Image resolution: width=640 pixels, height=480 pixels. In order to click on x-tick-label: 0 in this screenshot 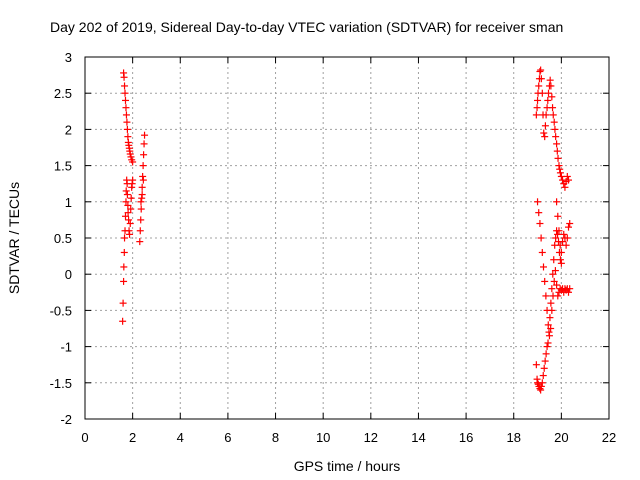, I will do `click(84, 437)`.